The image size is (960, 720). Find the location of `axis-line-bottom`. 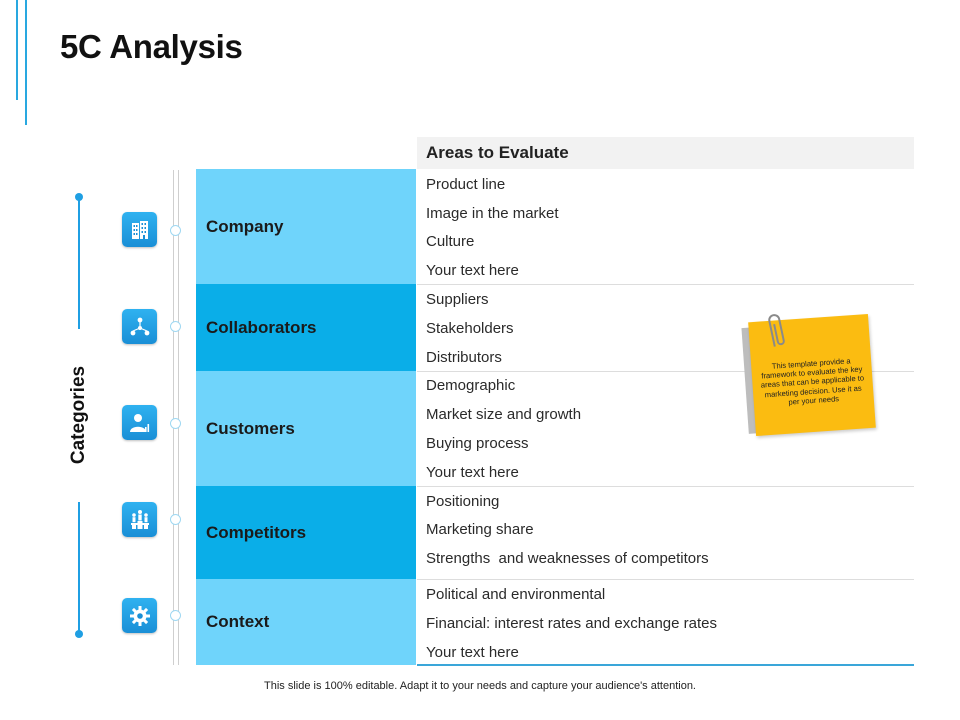

axis-line-bottom is located at coordinates (79, 568).